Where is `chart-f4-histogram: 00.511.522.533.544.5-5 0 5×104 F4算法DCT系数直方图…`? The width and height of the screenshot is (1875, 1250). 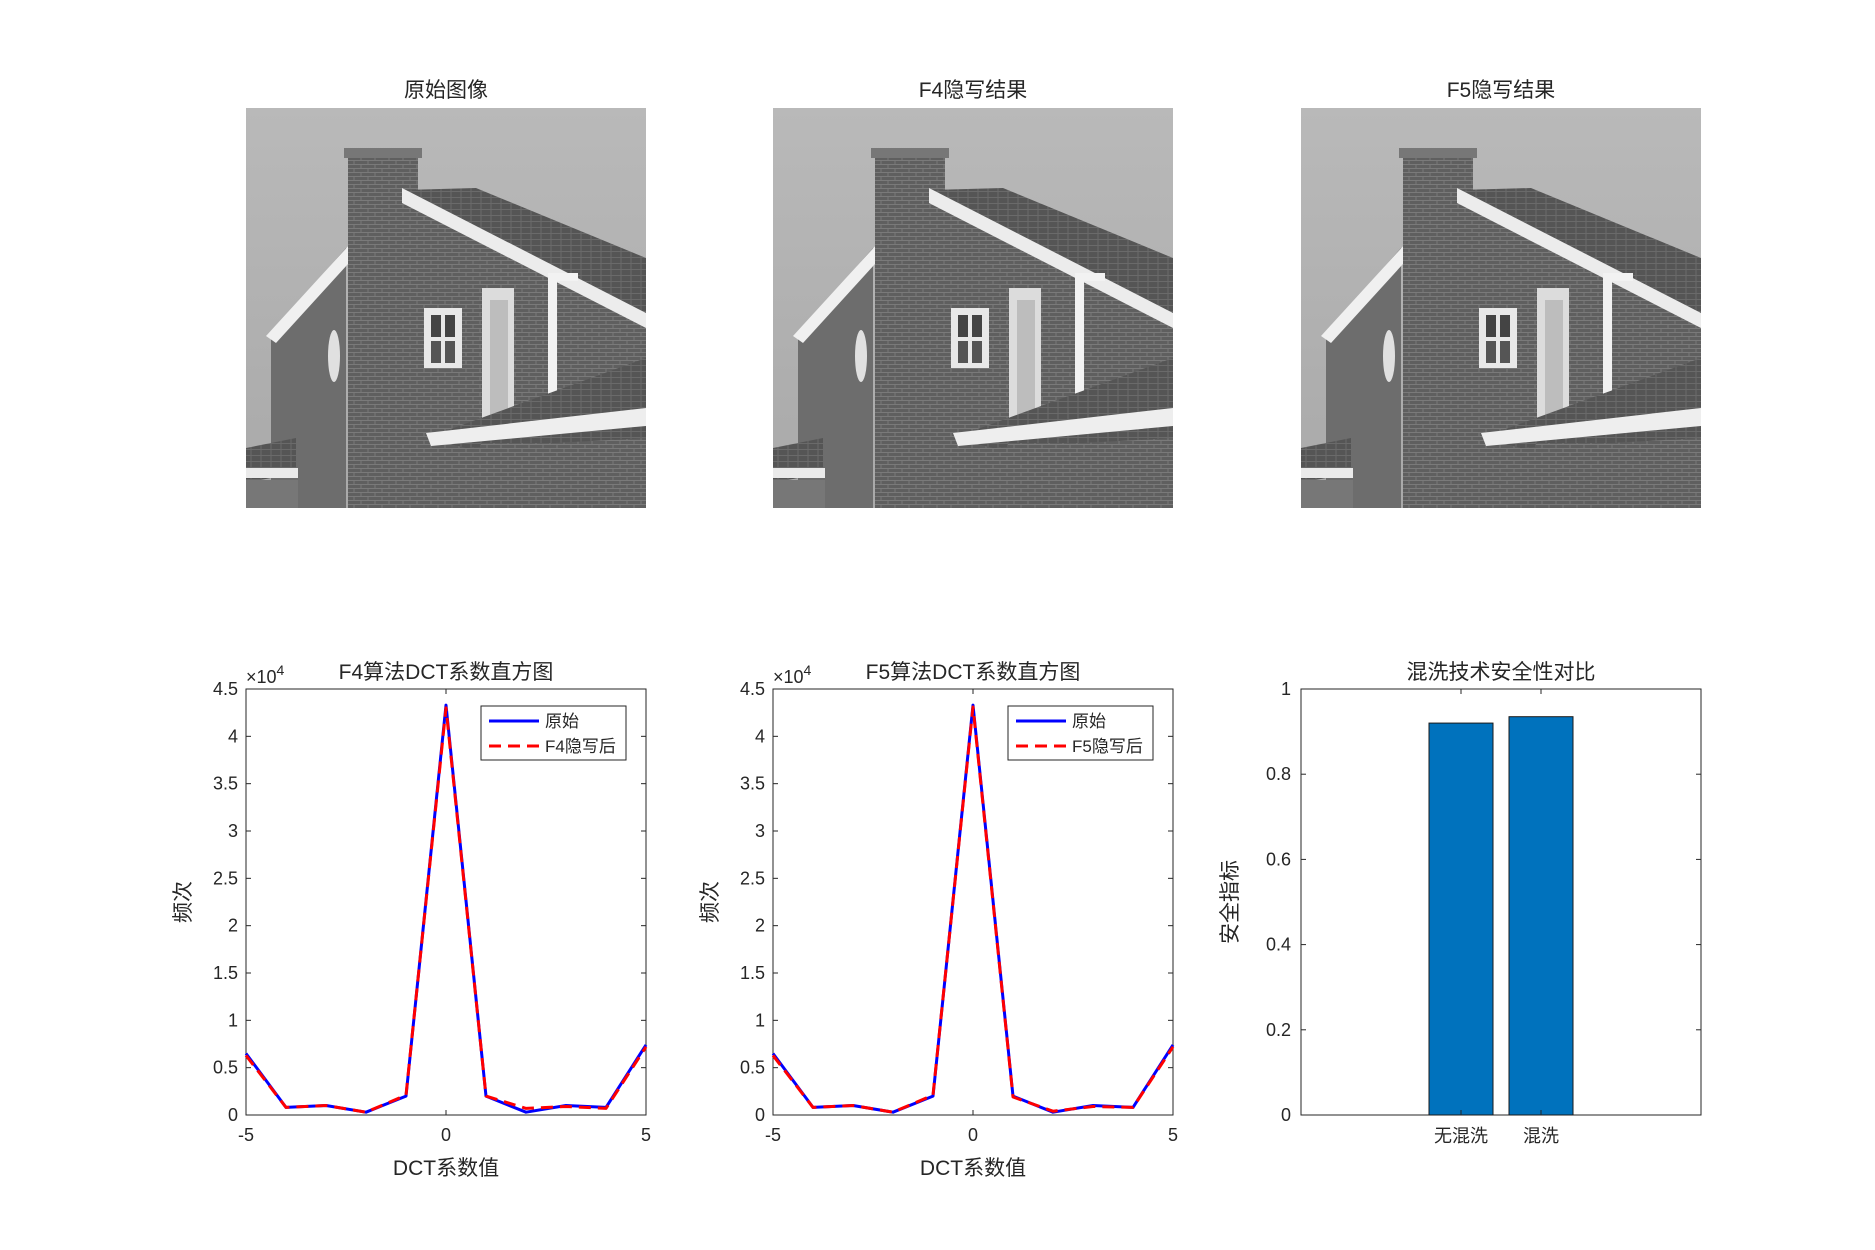 chart-f4-histogram: 00.511.522.533.544.5-5 0 5×104 F4算法DCT系数直方图… is located at coordinates (411, 920).